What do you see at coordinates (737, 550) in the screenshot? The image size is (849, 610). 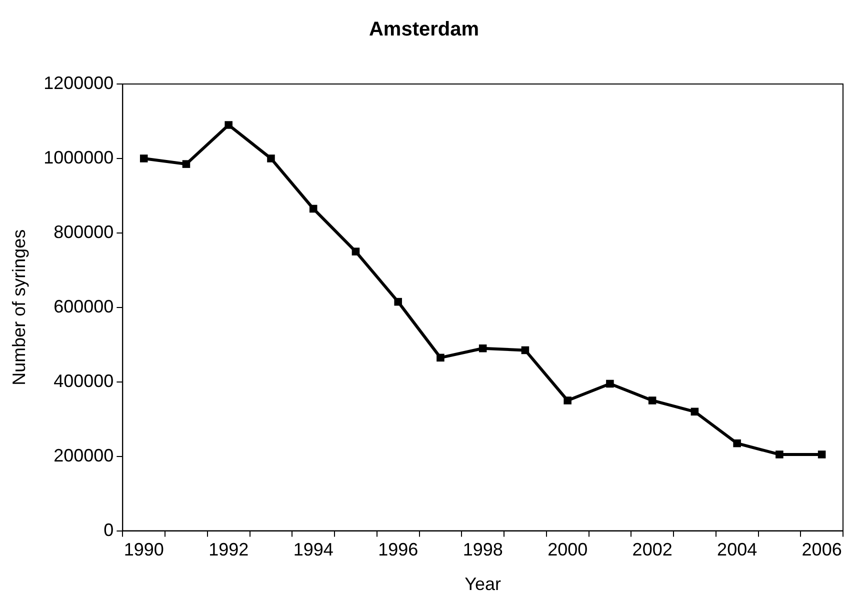 I see `x-tick-label: 2004` at bounding box center [737, 550].